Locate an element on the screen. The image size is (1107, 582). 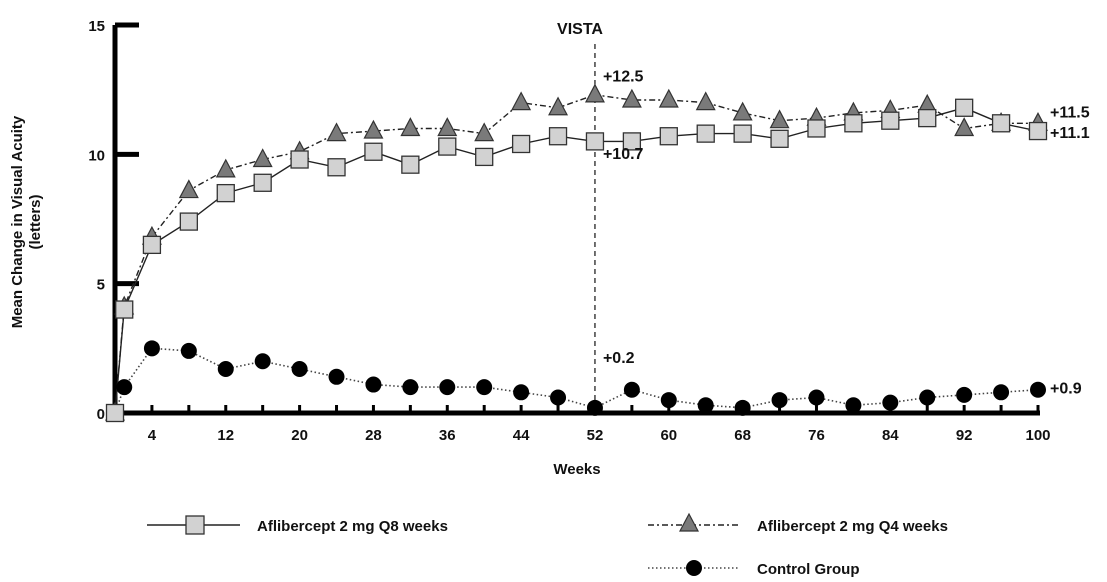
y-axis-unit: (letters) is located at coordinates (35, 221).